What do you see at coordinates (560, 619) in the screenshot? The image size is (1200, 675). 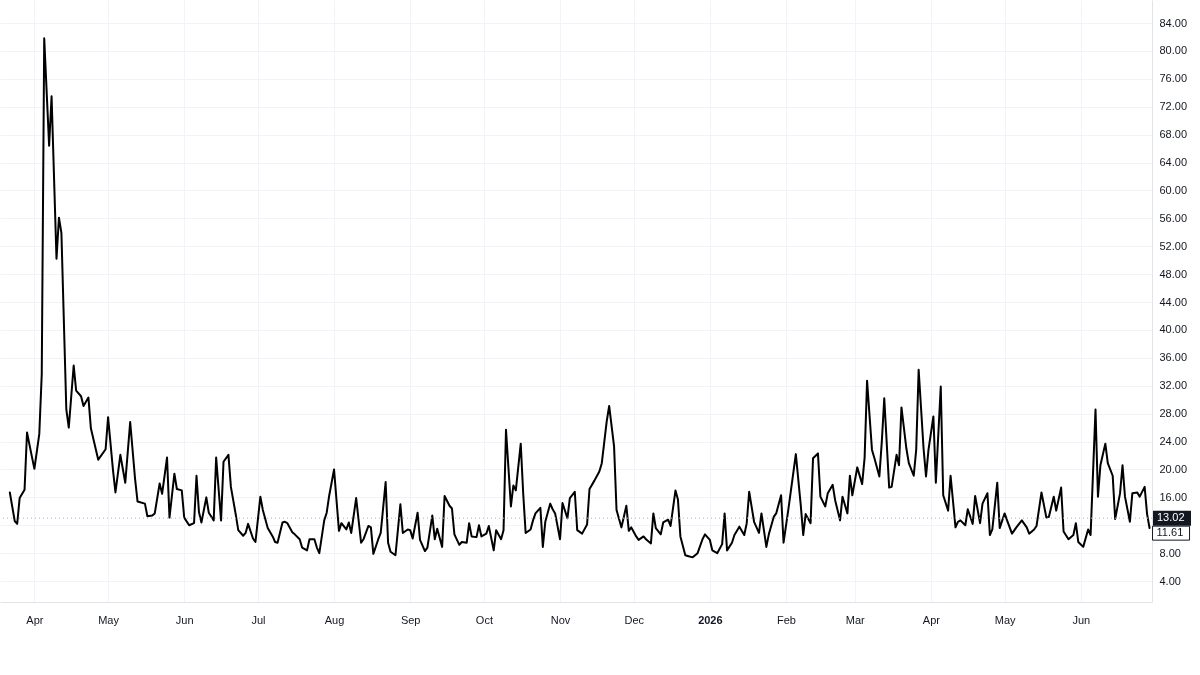 I see `x-tick-label: Nov` at bounding box center [560, 619].